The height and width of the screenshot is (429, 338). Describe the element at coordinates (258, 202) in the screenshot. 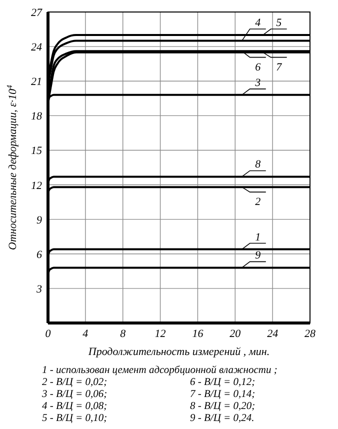

I see `legend-label: 2` at that location.